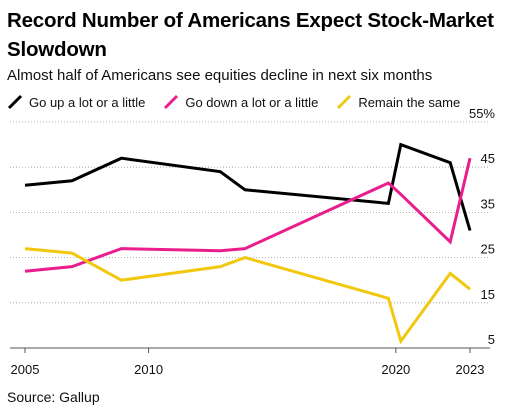  I want to click on y-tick-label-4: 15, so click(488, 294).